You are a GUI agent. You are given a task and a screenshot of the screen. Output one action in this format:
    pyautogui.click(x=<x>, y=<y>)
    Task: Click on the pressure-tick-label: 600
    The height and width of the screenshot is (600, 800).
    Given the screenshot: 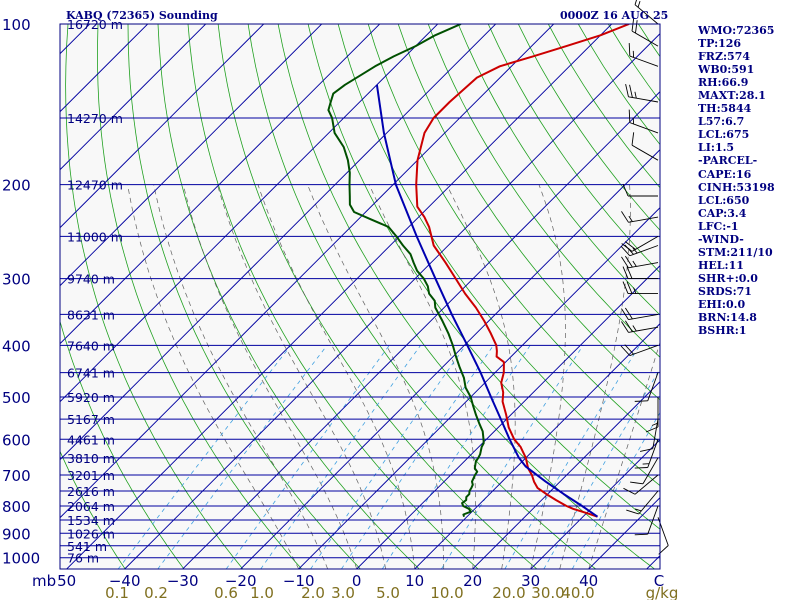 What is the action you would take?
    pyautogui.click(x=16, y=440)
    